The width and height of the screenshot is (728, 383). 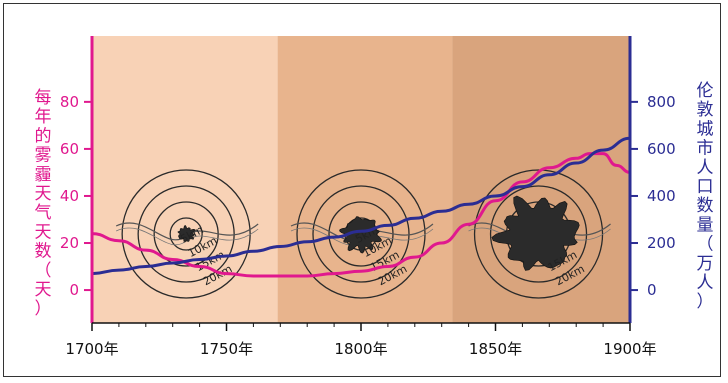 What do you see at coordinates (705, 225) in the screenshot?
I see `right-axis-title-char: 量` at bounding box center [705, 225].